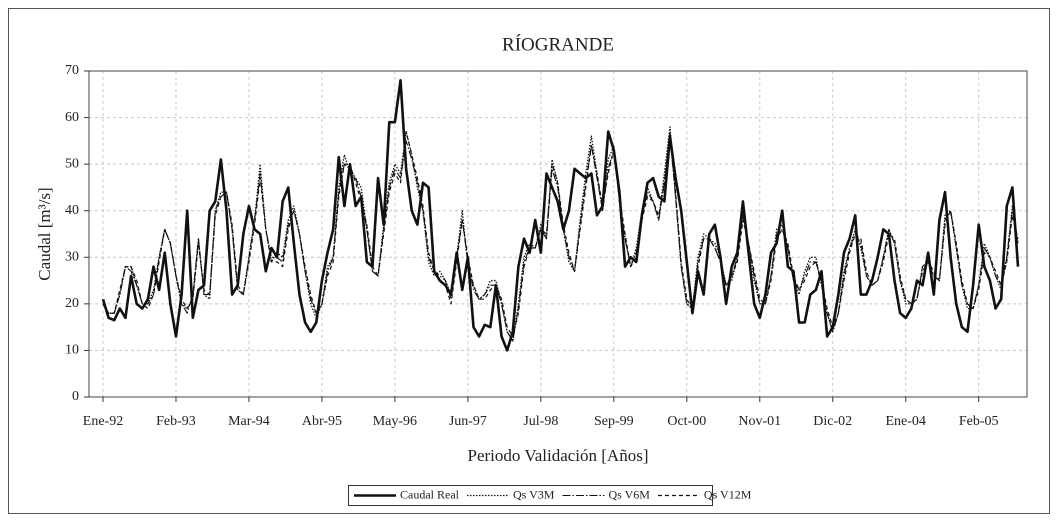 This screenshot has width=1058, height=522. I want to click on legend-label: Caudal Real, so click(430, 494).